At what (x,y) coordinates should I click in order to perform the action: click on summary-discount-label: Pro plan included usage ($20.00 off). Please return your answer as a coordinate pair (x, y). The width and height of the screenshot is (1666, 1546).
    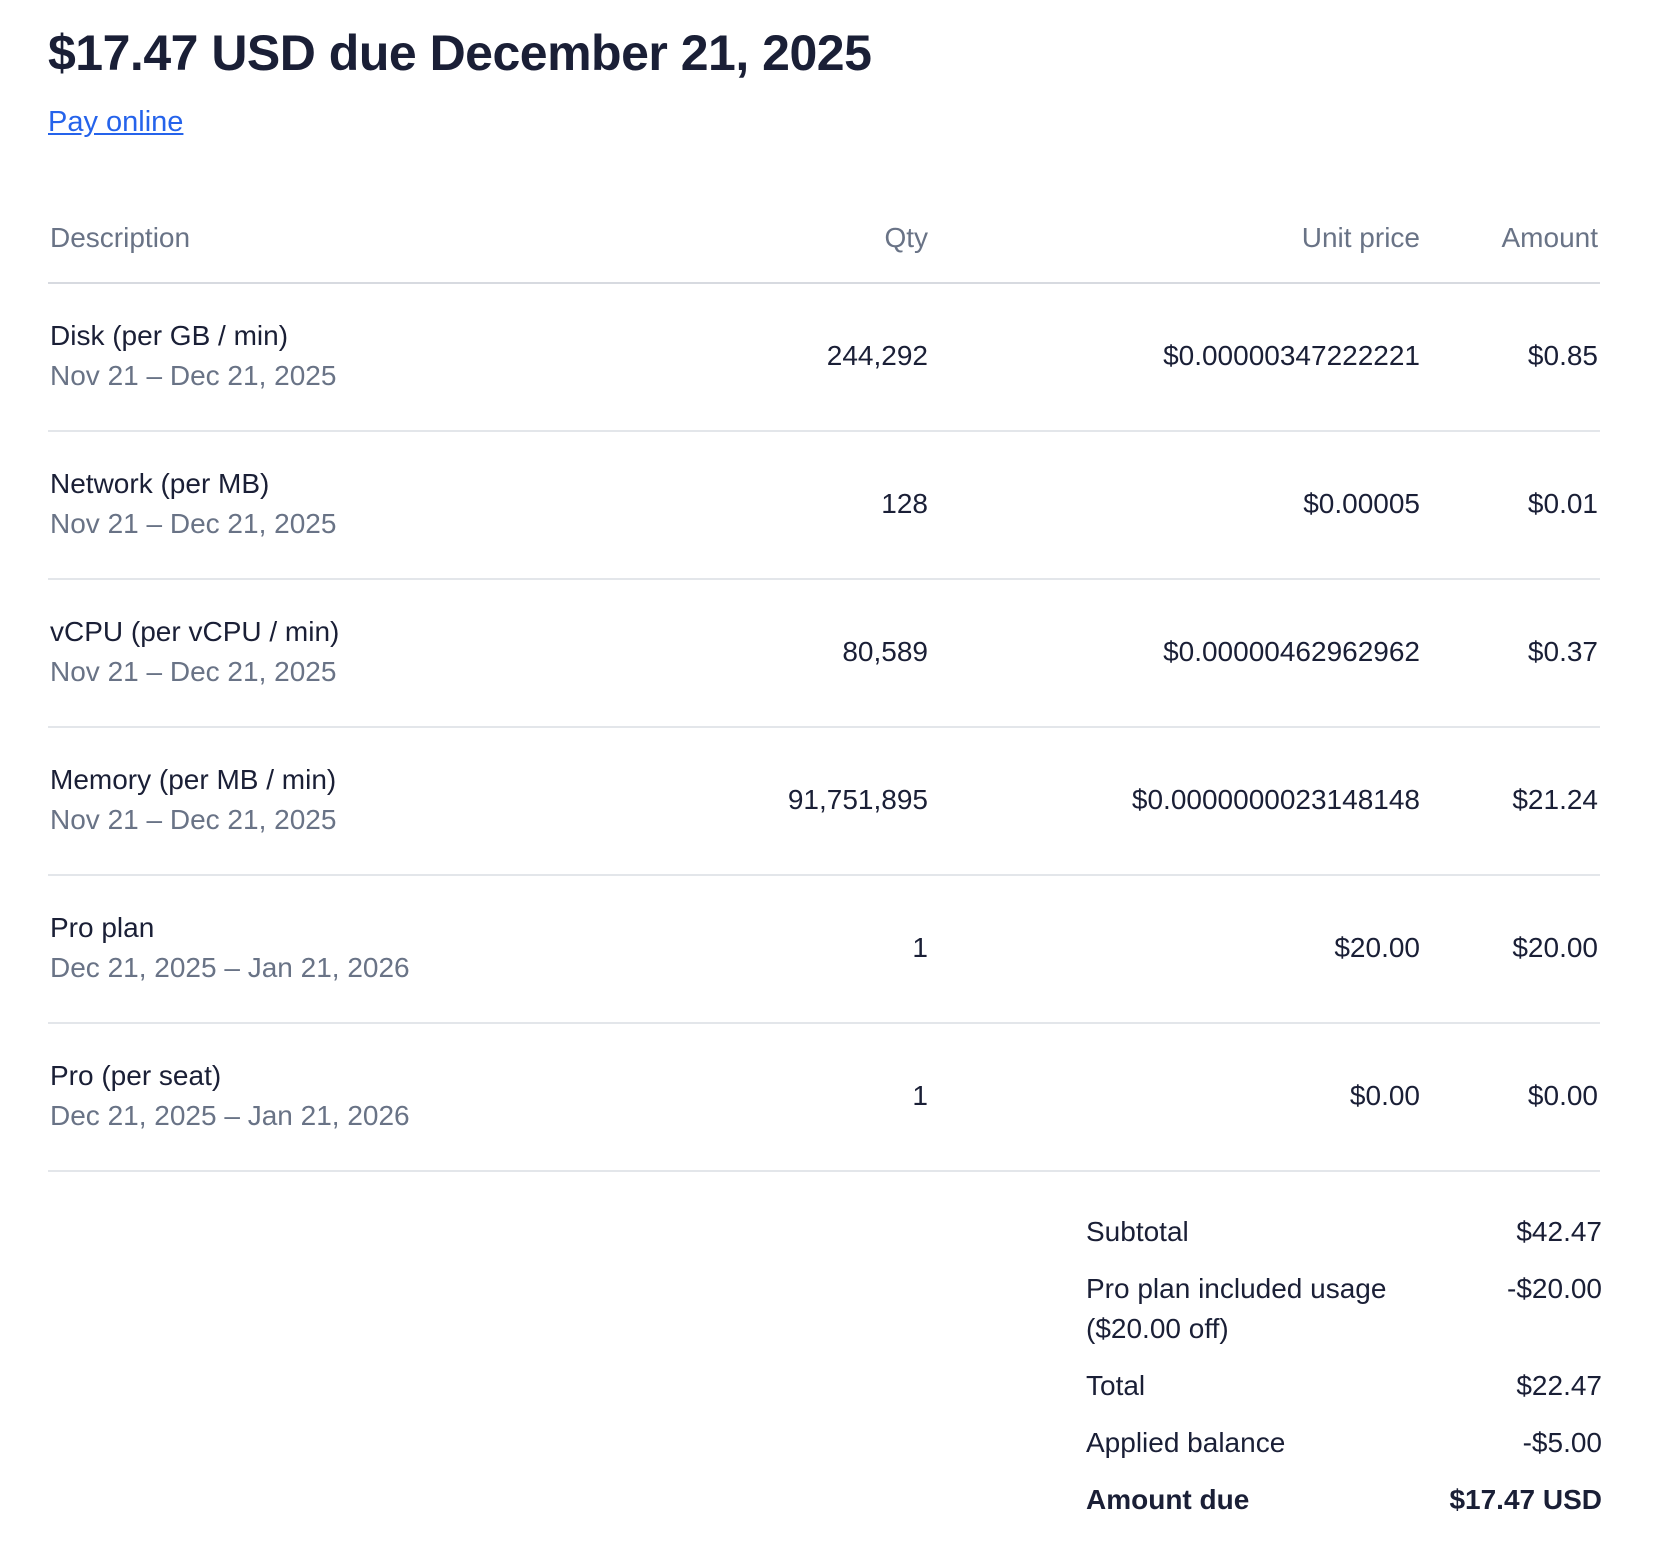
    Looking at the image, I should click on (1236, 1308).